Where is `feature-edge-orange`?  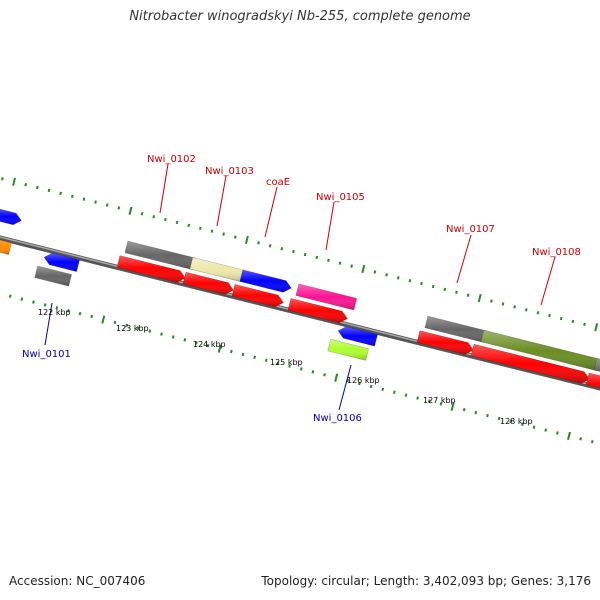 feature-edge-orange is located at coordinates (6, 247).